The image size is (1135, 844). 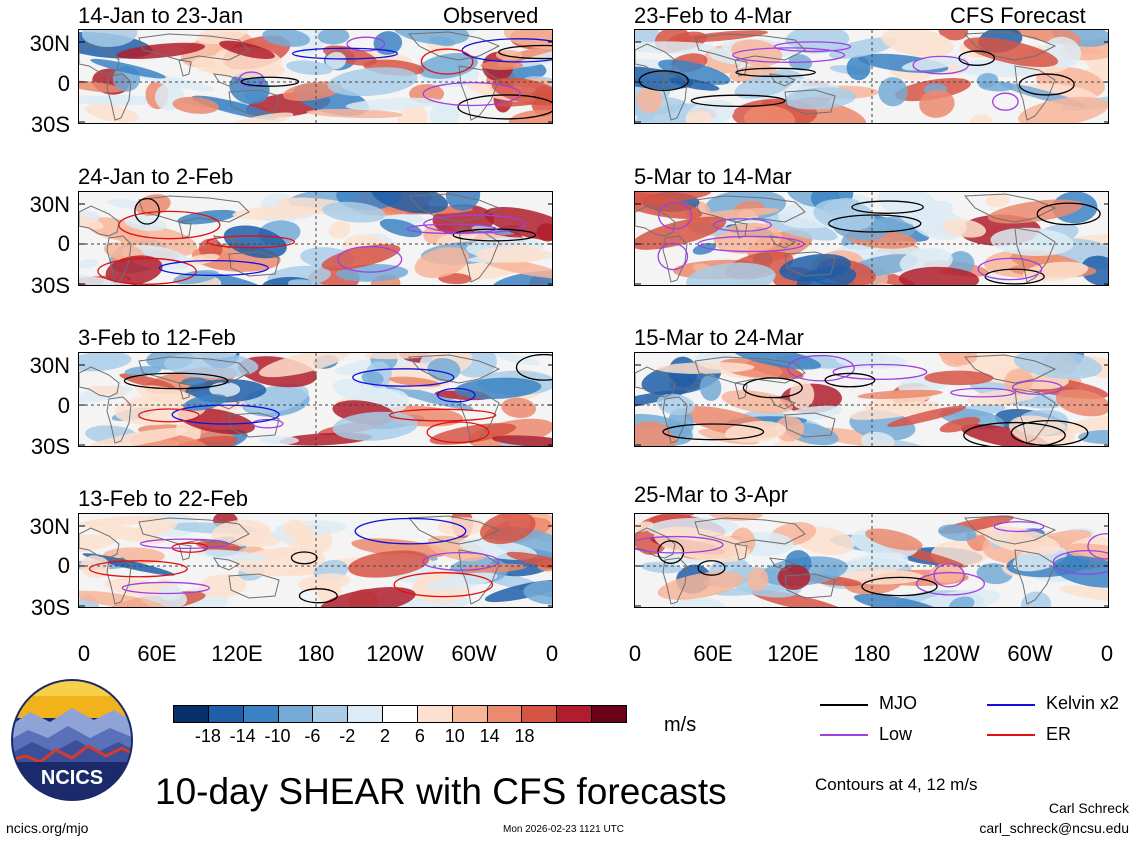 What do you see at coordinates (157, 653) in the screenshot?
I see `xlabel-60e-left: 60E` at bounding box center [157, 653].